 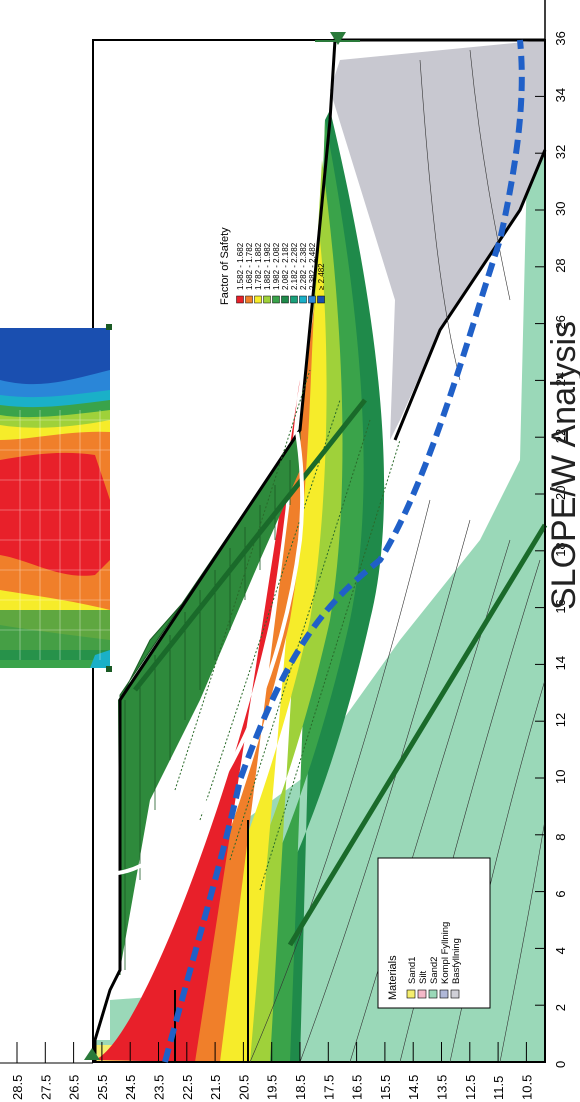 I want to click on fos-legend-item: 1.582 - 1.682, so click(x=240, y=273).